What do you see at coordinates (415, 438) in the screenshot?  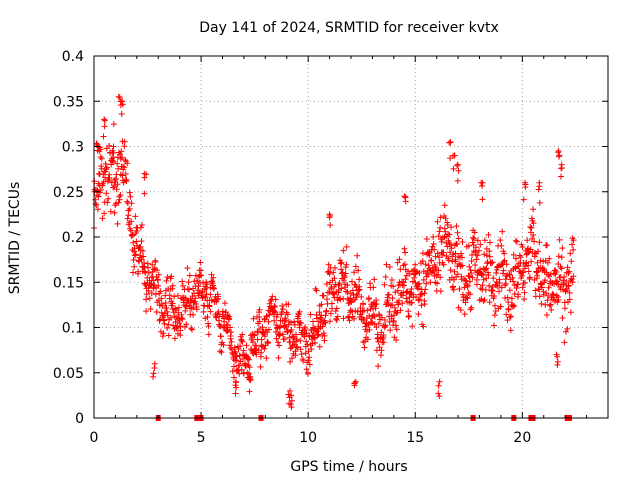 I see `x-tick-label: 15` at bounding box center [415, 438].